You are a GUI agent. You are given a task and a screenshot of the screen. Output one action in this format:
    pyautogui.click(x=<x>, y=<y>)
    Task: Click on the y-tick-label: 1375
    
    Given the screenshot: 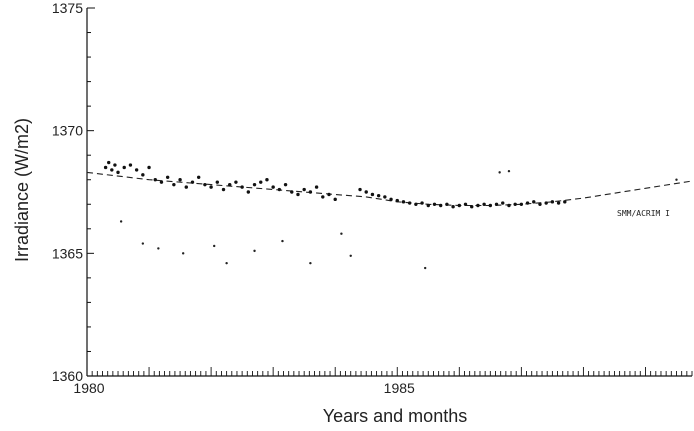 What is the action you would take?
    pyautogui.click(x=67, y=8)
    